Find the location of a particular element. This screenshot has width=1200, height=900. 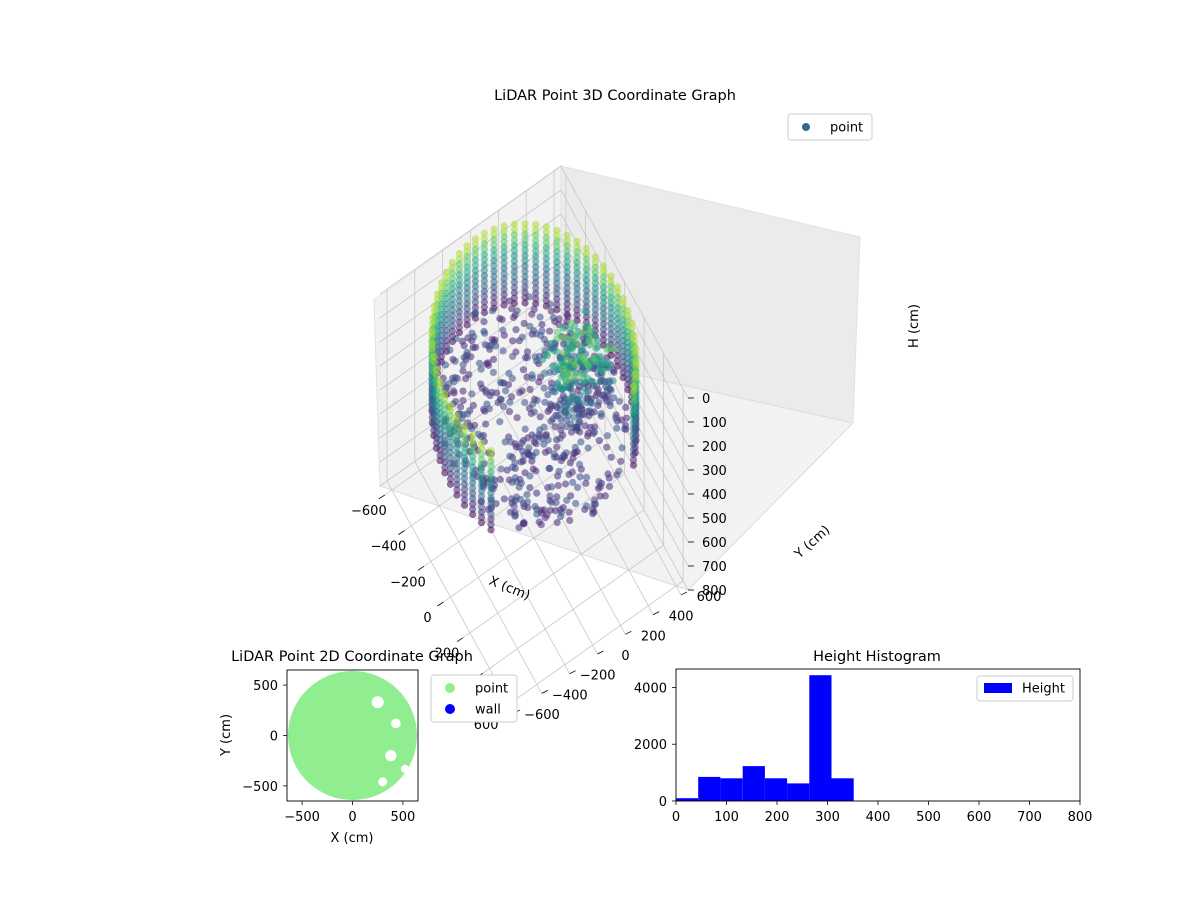

y-axis-label-3d: Y (cm) is located at coordinates (812, 543).